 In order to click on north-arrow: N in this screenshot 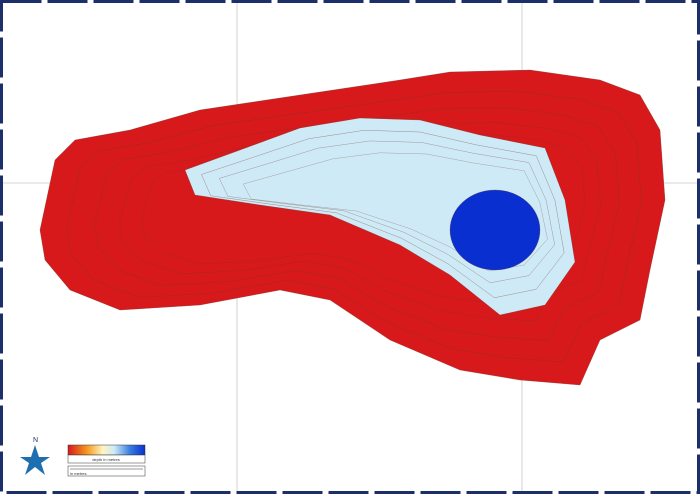, I will do `click(35, 456)`.